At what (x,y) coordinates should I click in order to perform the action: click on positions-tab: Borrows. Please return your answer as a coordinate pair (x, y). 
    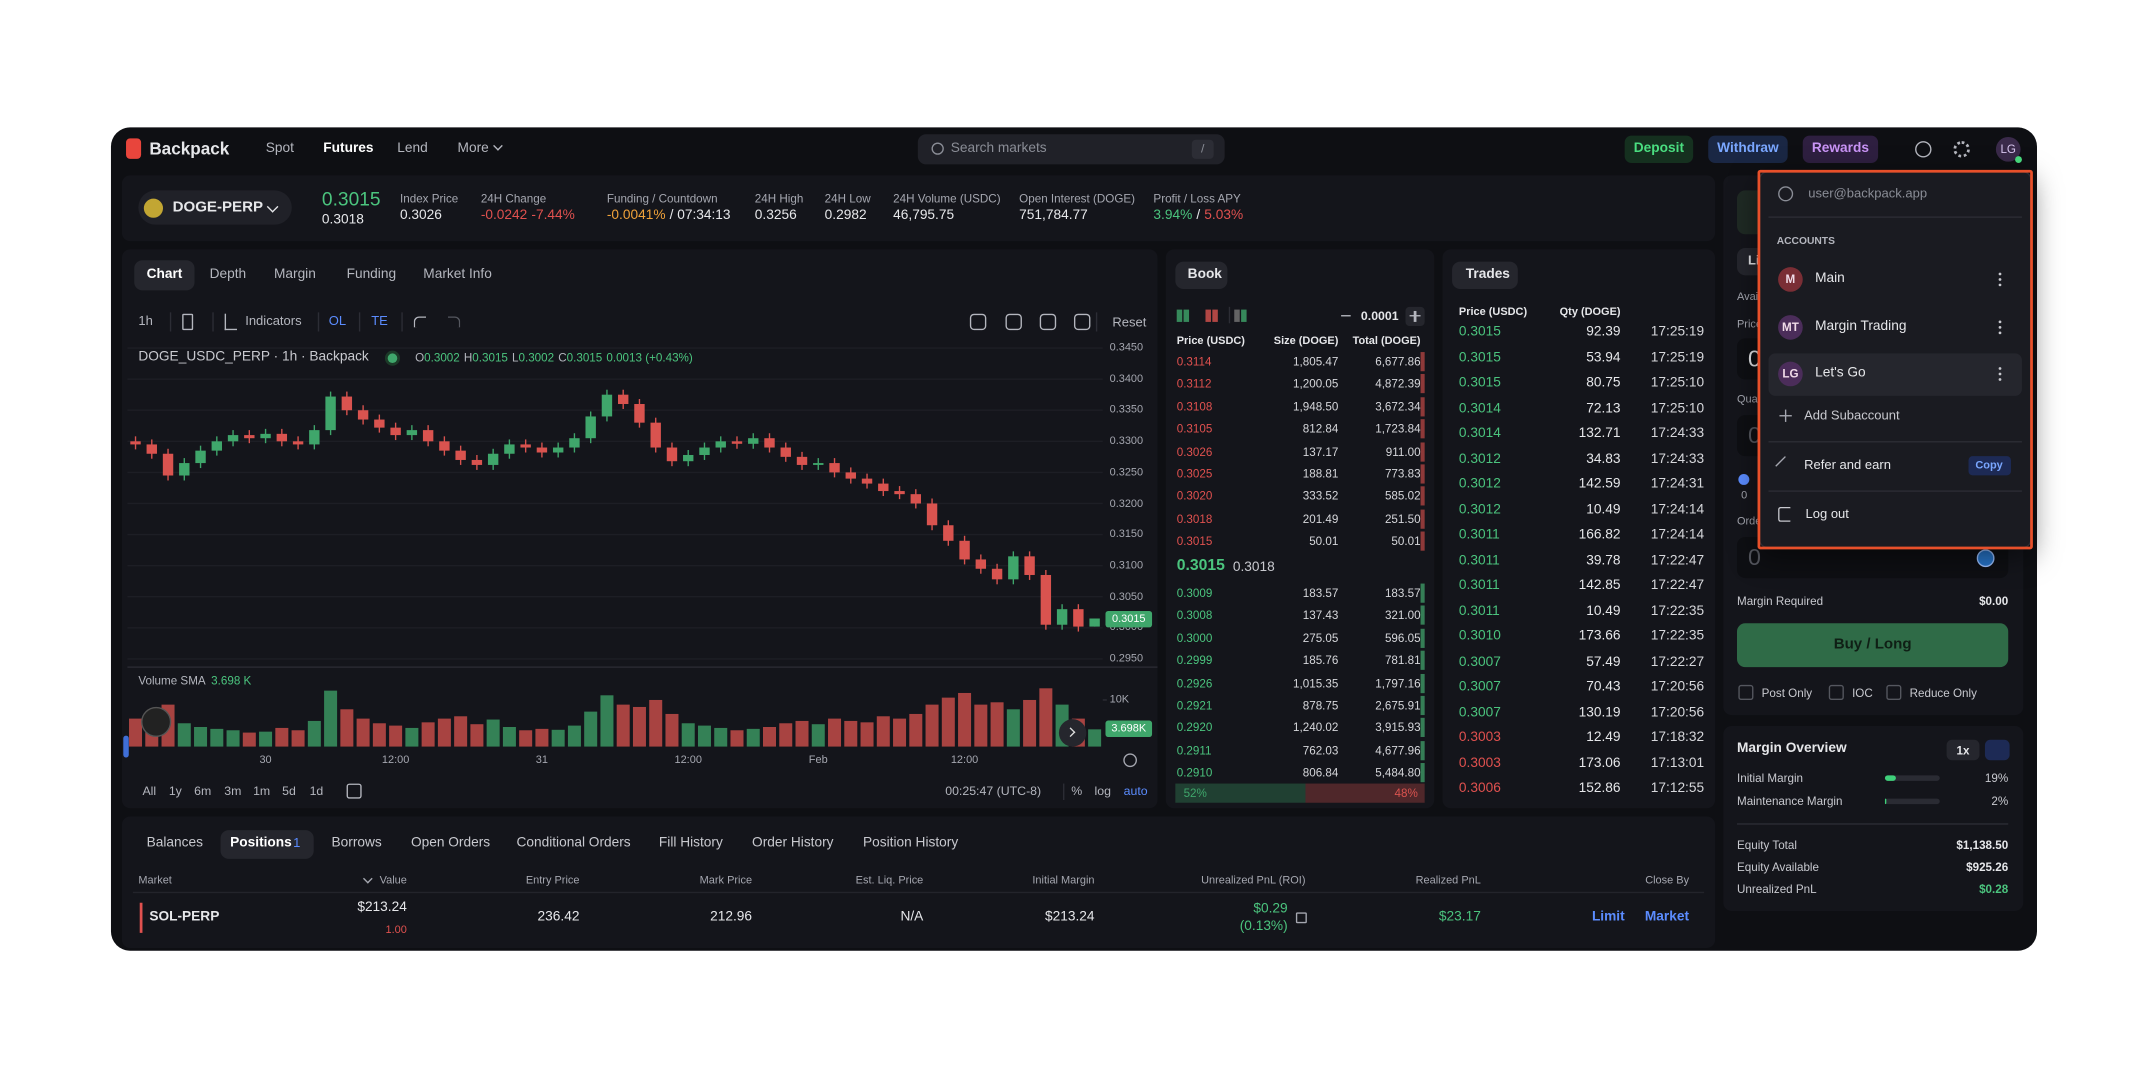
    Looking at the image, I should click on (356, 843).